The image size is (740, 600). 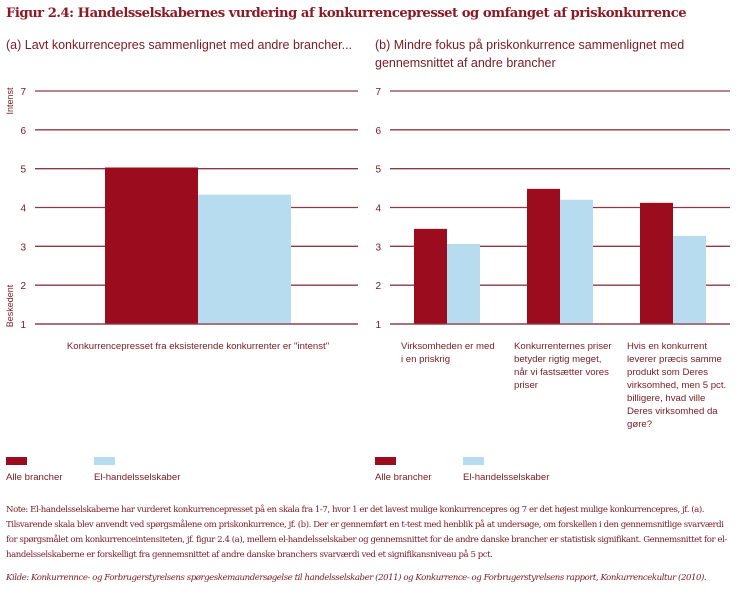 What do you see at coordinates (23, 131) in the screenshot?
I see `chart-a-ytick-6: 6` at bounding box center [23, 131].